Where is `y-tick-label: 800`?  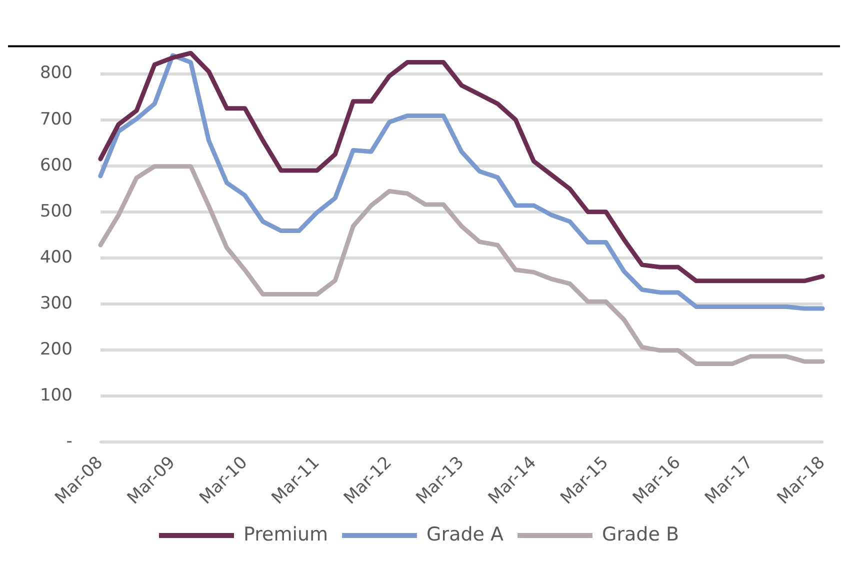
y-tick-label: 800 is located at coordinates (56, 73).